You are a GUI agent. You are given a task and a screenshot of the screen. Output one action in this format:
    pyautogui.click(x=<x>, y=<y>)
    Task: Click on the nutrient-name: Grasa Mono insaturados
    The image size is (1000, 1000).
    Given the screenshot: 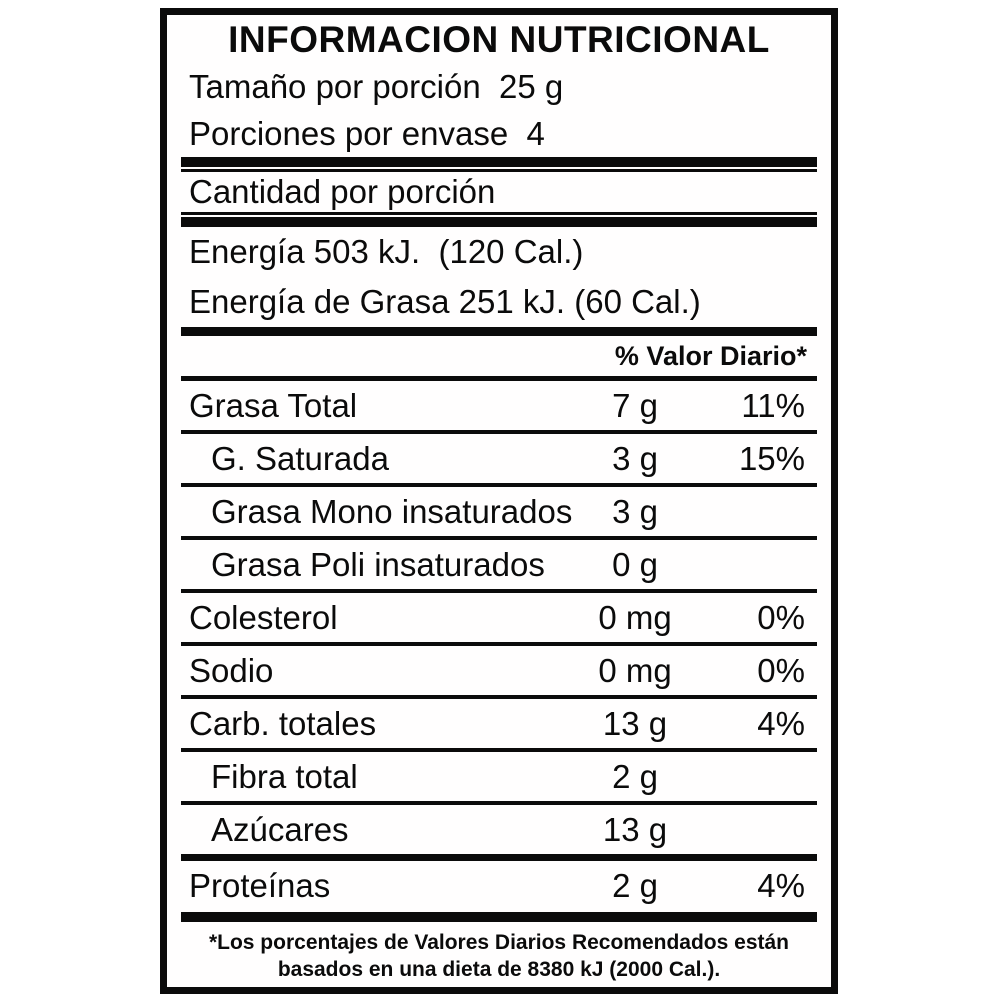 What is the action you would take?
    pyautogui.click(x=392, y=511)
    